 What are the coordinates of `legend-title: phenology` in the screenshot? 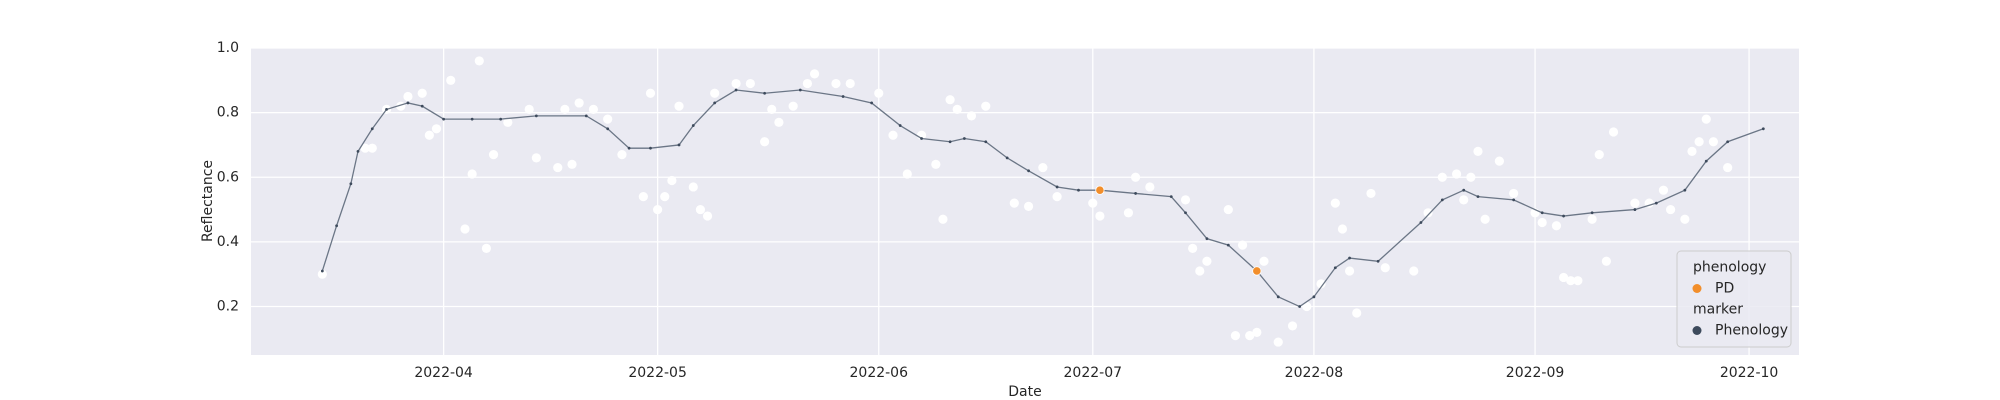 It's located at (1729, 268).